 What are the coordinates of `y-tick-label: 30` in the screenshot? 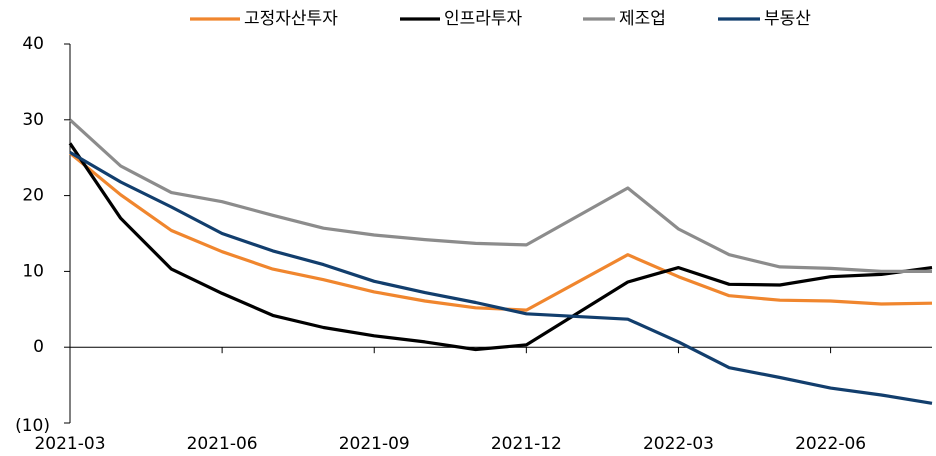 It's located at (33, 120).